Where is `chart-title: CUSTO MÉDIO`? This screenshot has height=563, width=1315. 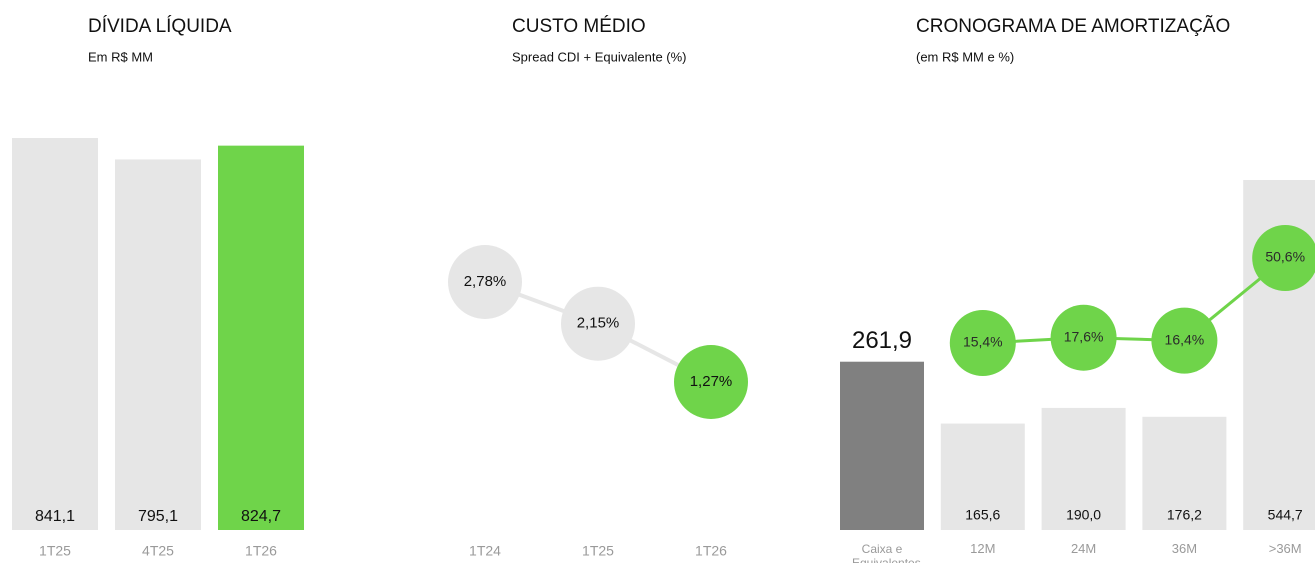
chart-title: CUSTO MÉDIO is located at coordinates (579, 26).